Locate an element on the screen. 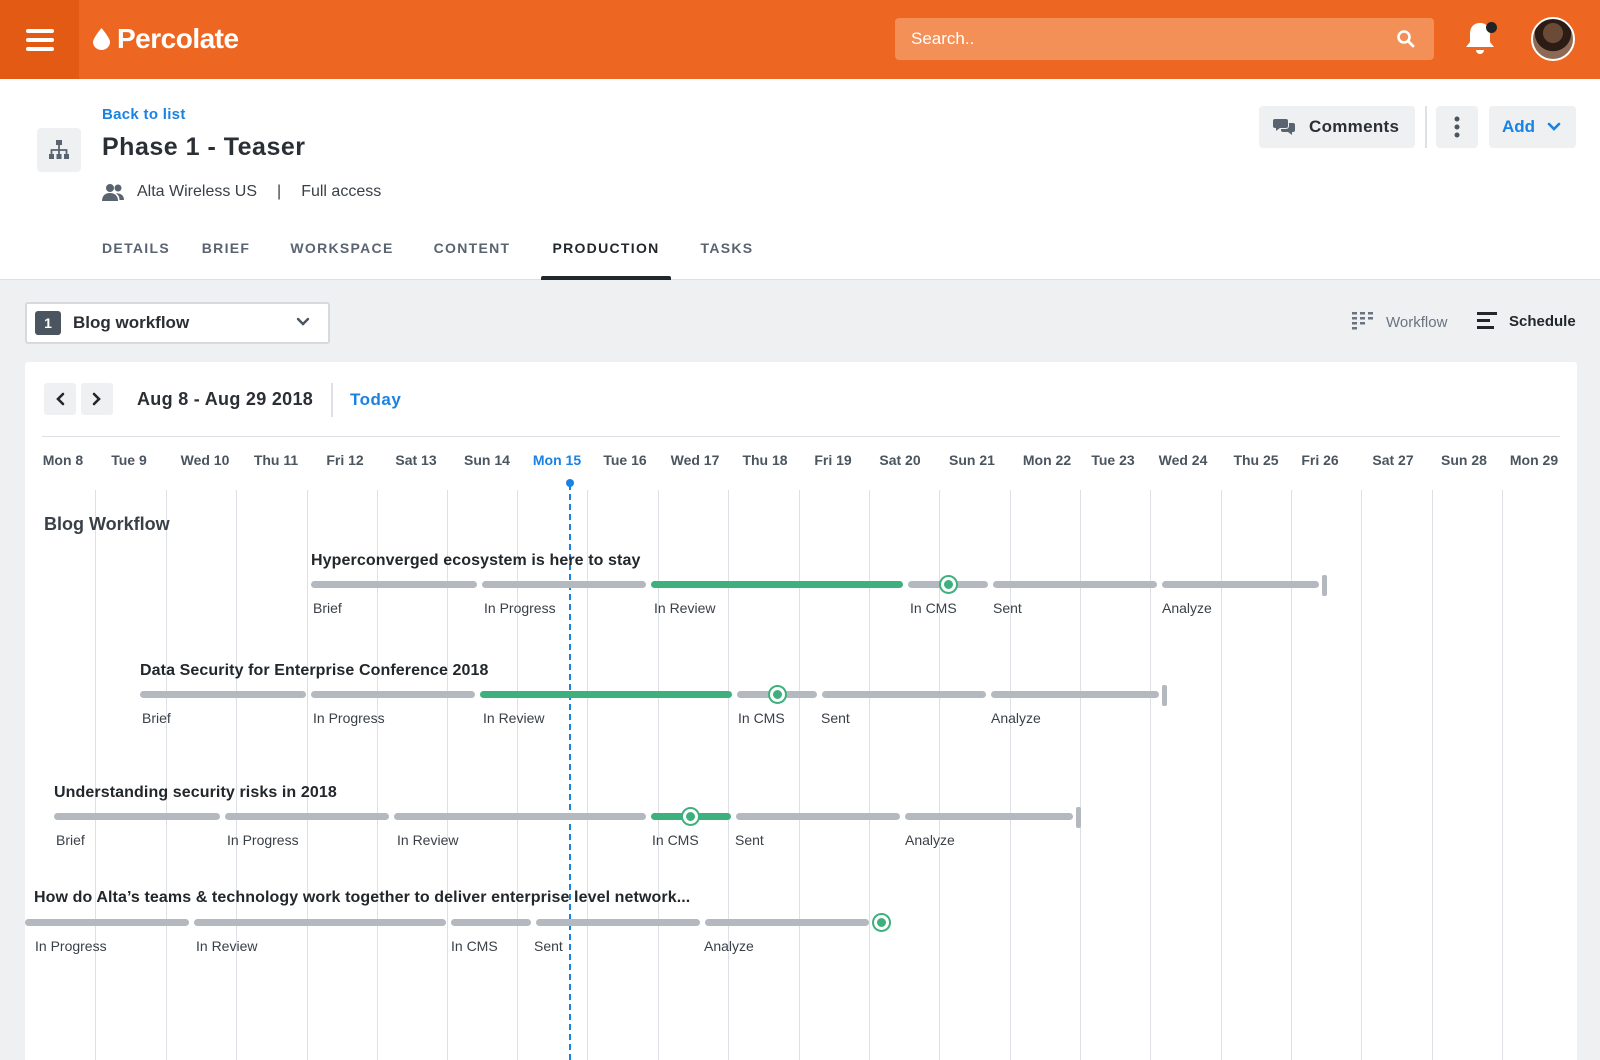  team-name: Alta Wireless US is located at coordinates (197, 191).